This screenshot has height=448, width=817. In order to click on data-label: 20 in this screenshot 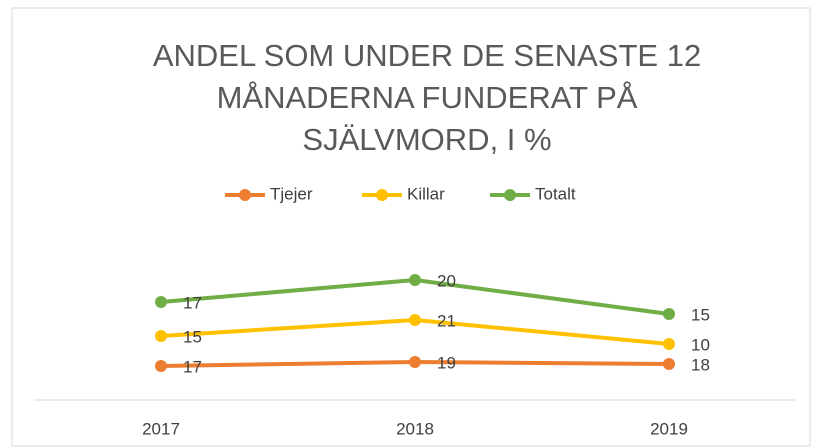, I will do `click(446, 280)`.